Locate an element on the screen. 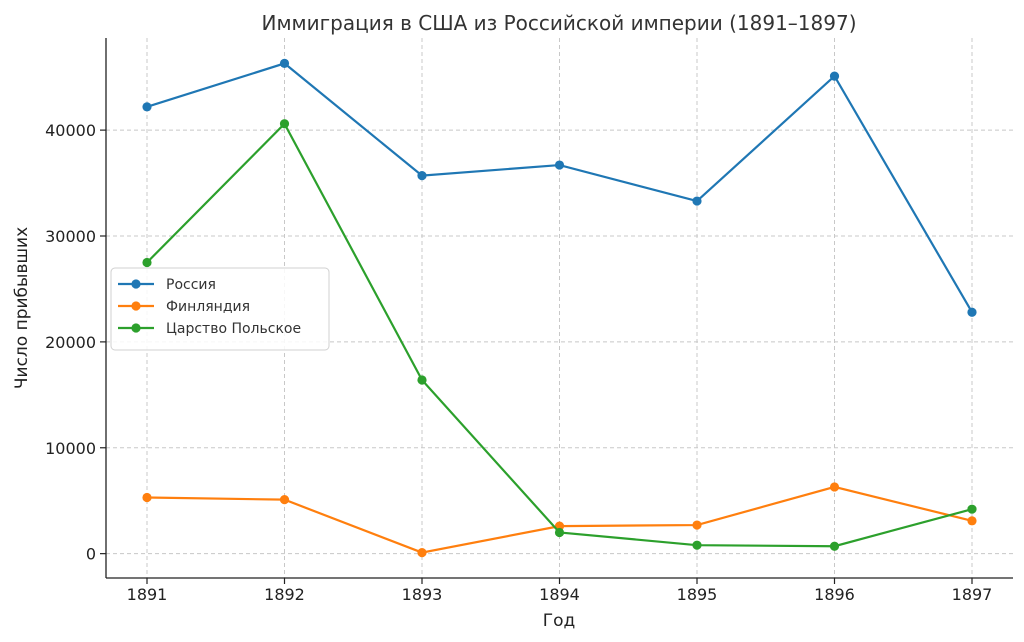  legend-item: Россия is located at coordinates (167, 285).